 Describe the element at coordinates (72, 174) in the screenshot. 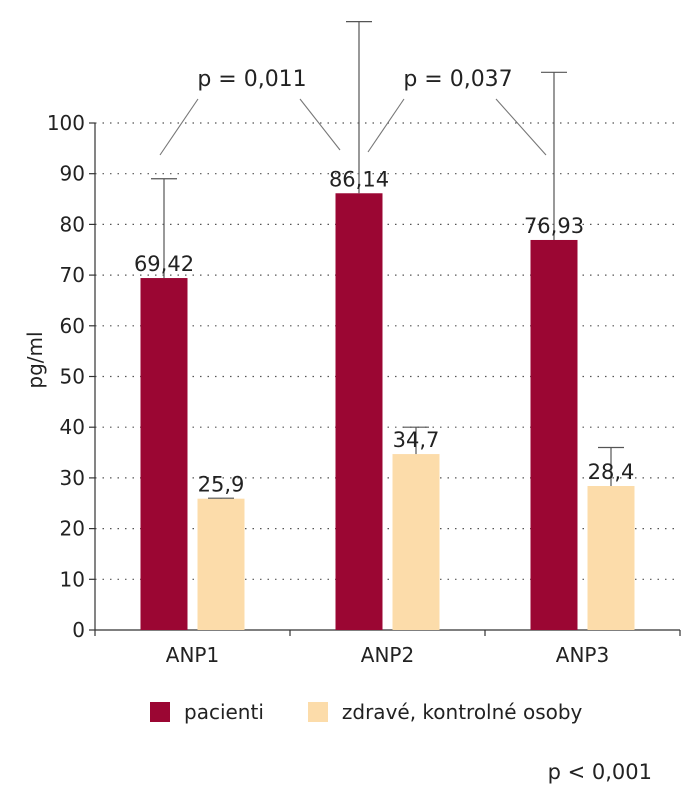

I see `y-tick-label-90: 90` at that location.